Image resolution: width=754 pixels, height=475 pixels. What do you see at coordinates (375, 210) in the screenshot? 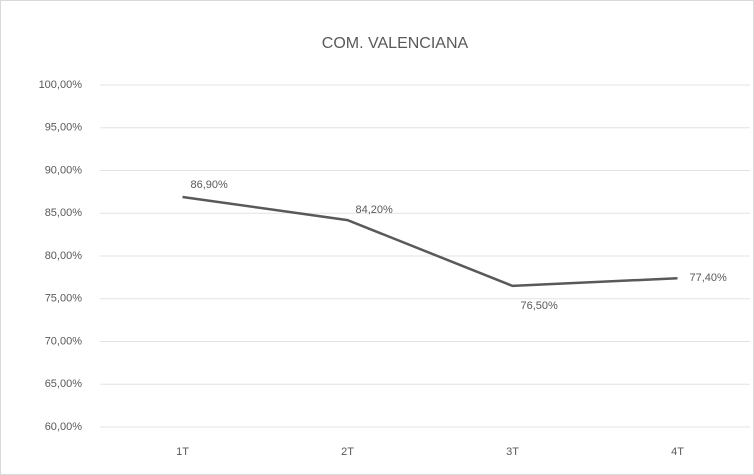
I see `data-label: 84,20%` at bounding box center [375, 210].